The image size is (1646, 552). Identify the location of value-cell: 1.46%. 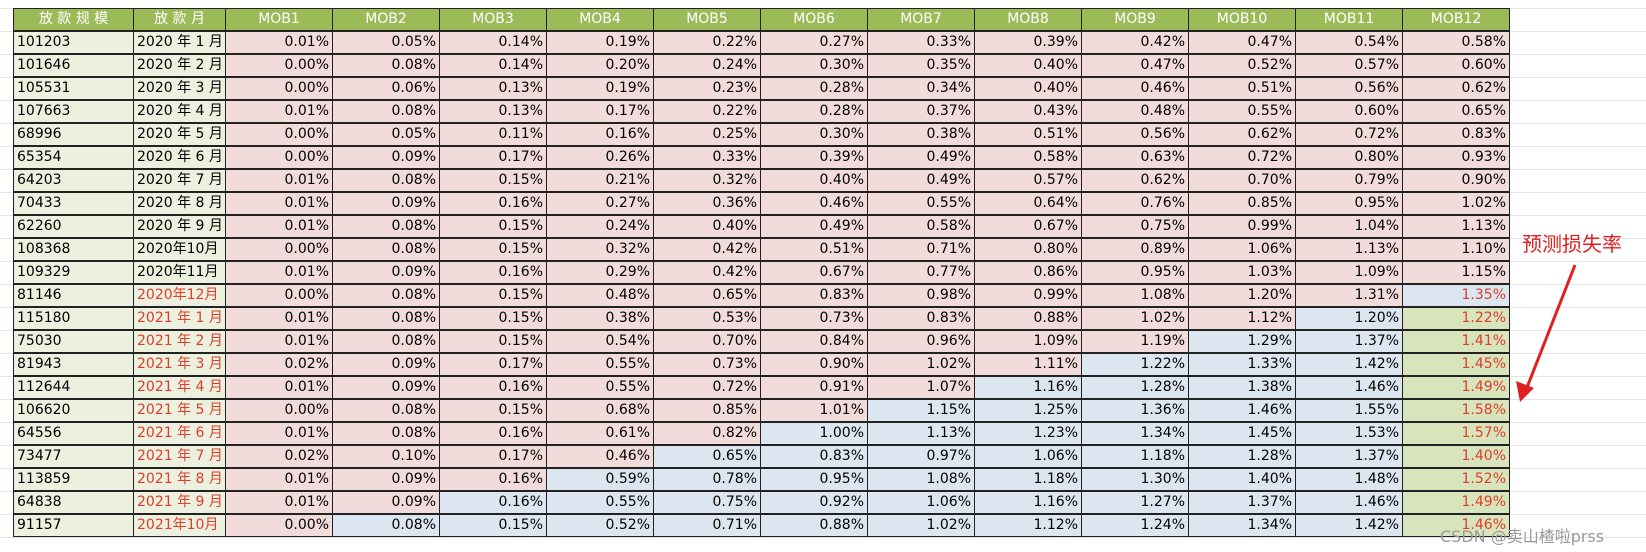
(1456, 525).